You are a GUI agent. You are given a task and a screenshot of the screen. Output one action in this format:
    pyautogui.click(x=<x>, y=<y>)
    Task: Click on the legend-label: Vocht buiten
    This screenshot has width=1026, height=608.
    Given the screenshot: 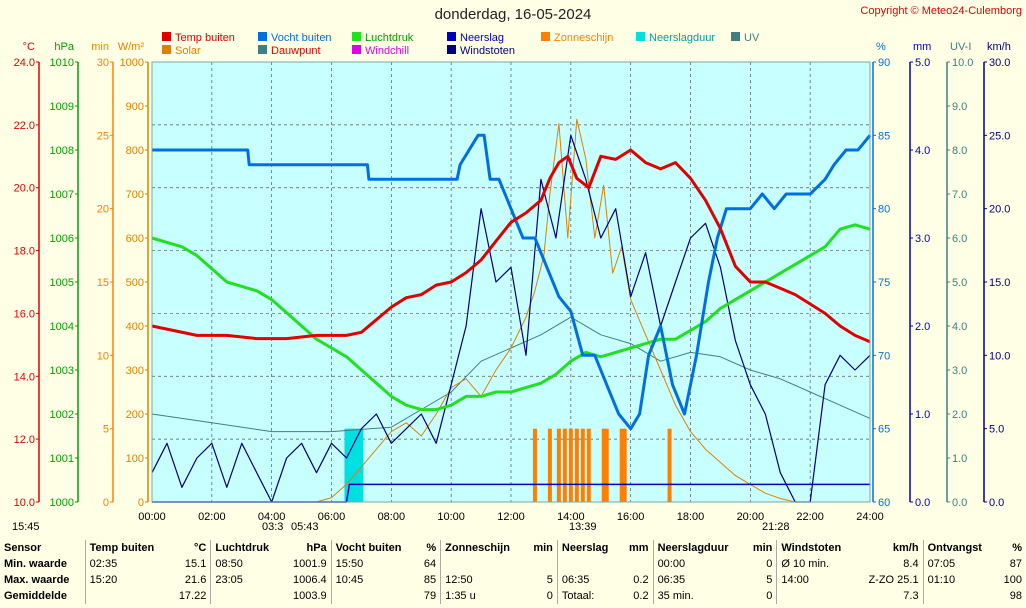 What is the action you would take?
    pyautogui.click(x=301, y=38)
    